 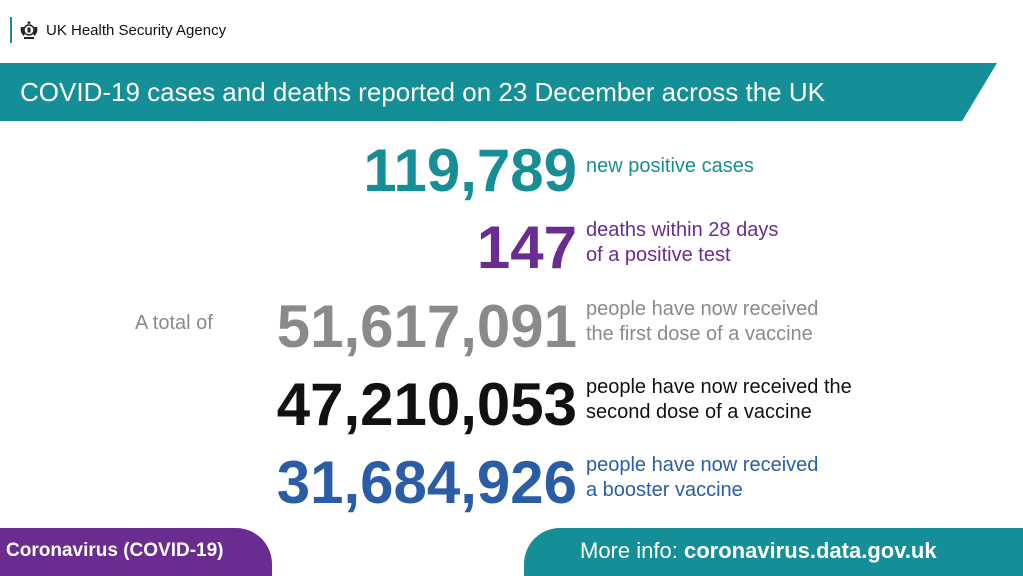 I want to click on cases-desc-line1: new positive cases, so click(x=670, y=166).